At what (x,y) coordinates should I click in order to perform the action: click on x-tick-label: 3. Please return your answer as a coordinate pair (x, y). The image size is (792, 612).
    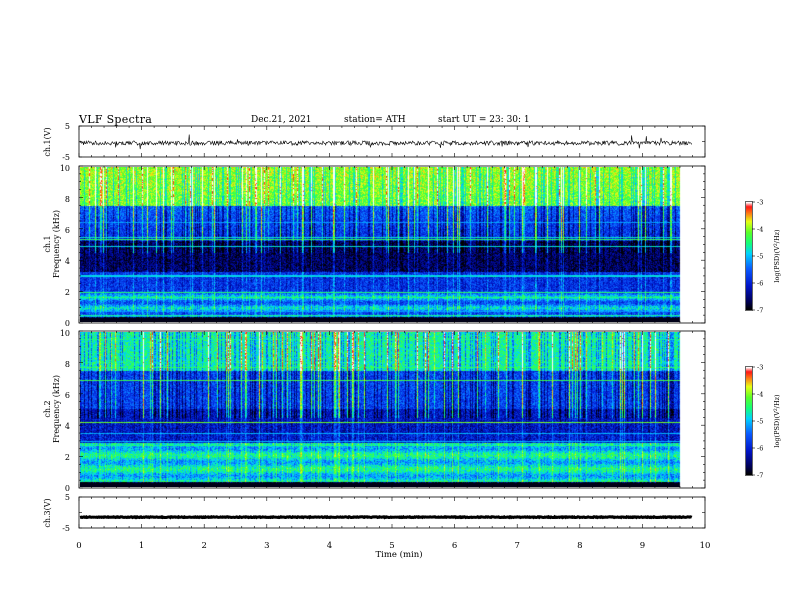
    Looking at the image, I should click on (266, 546).